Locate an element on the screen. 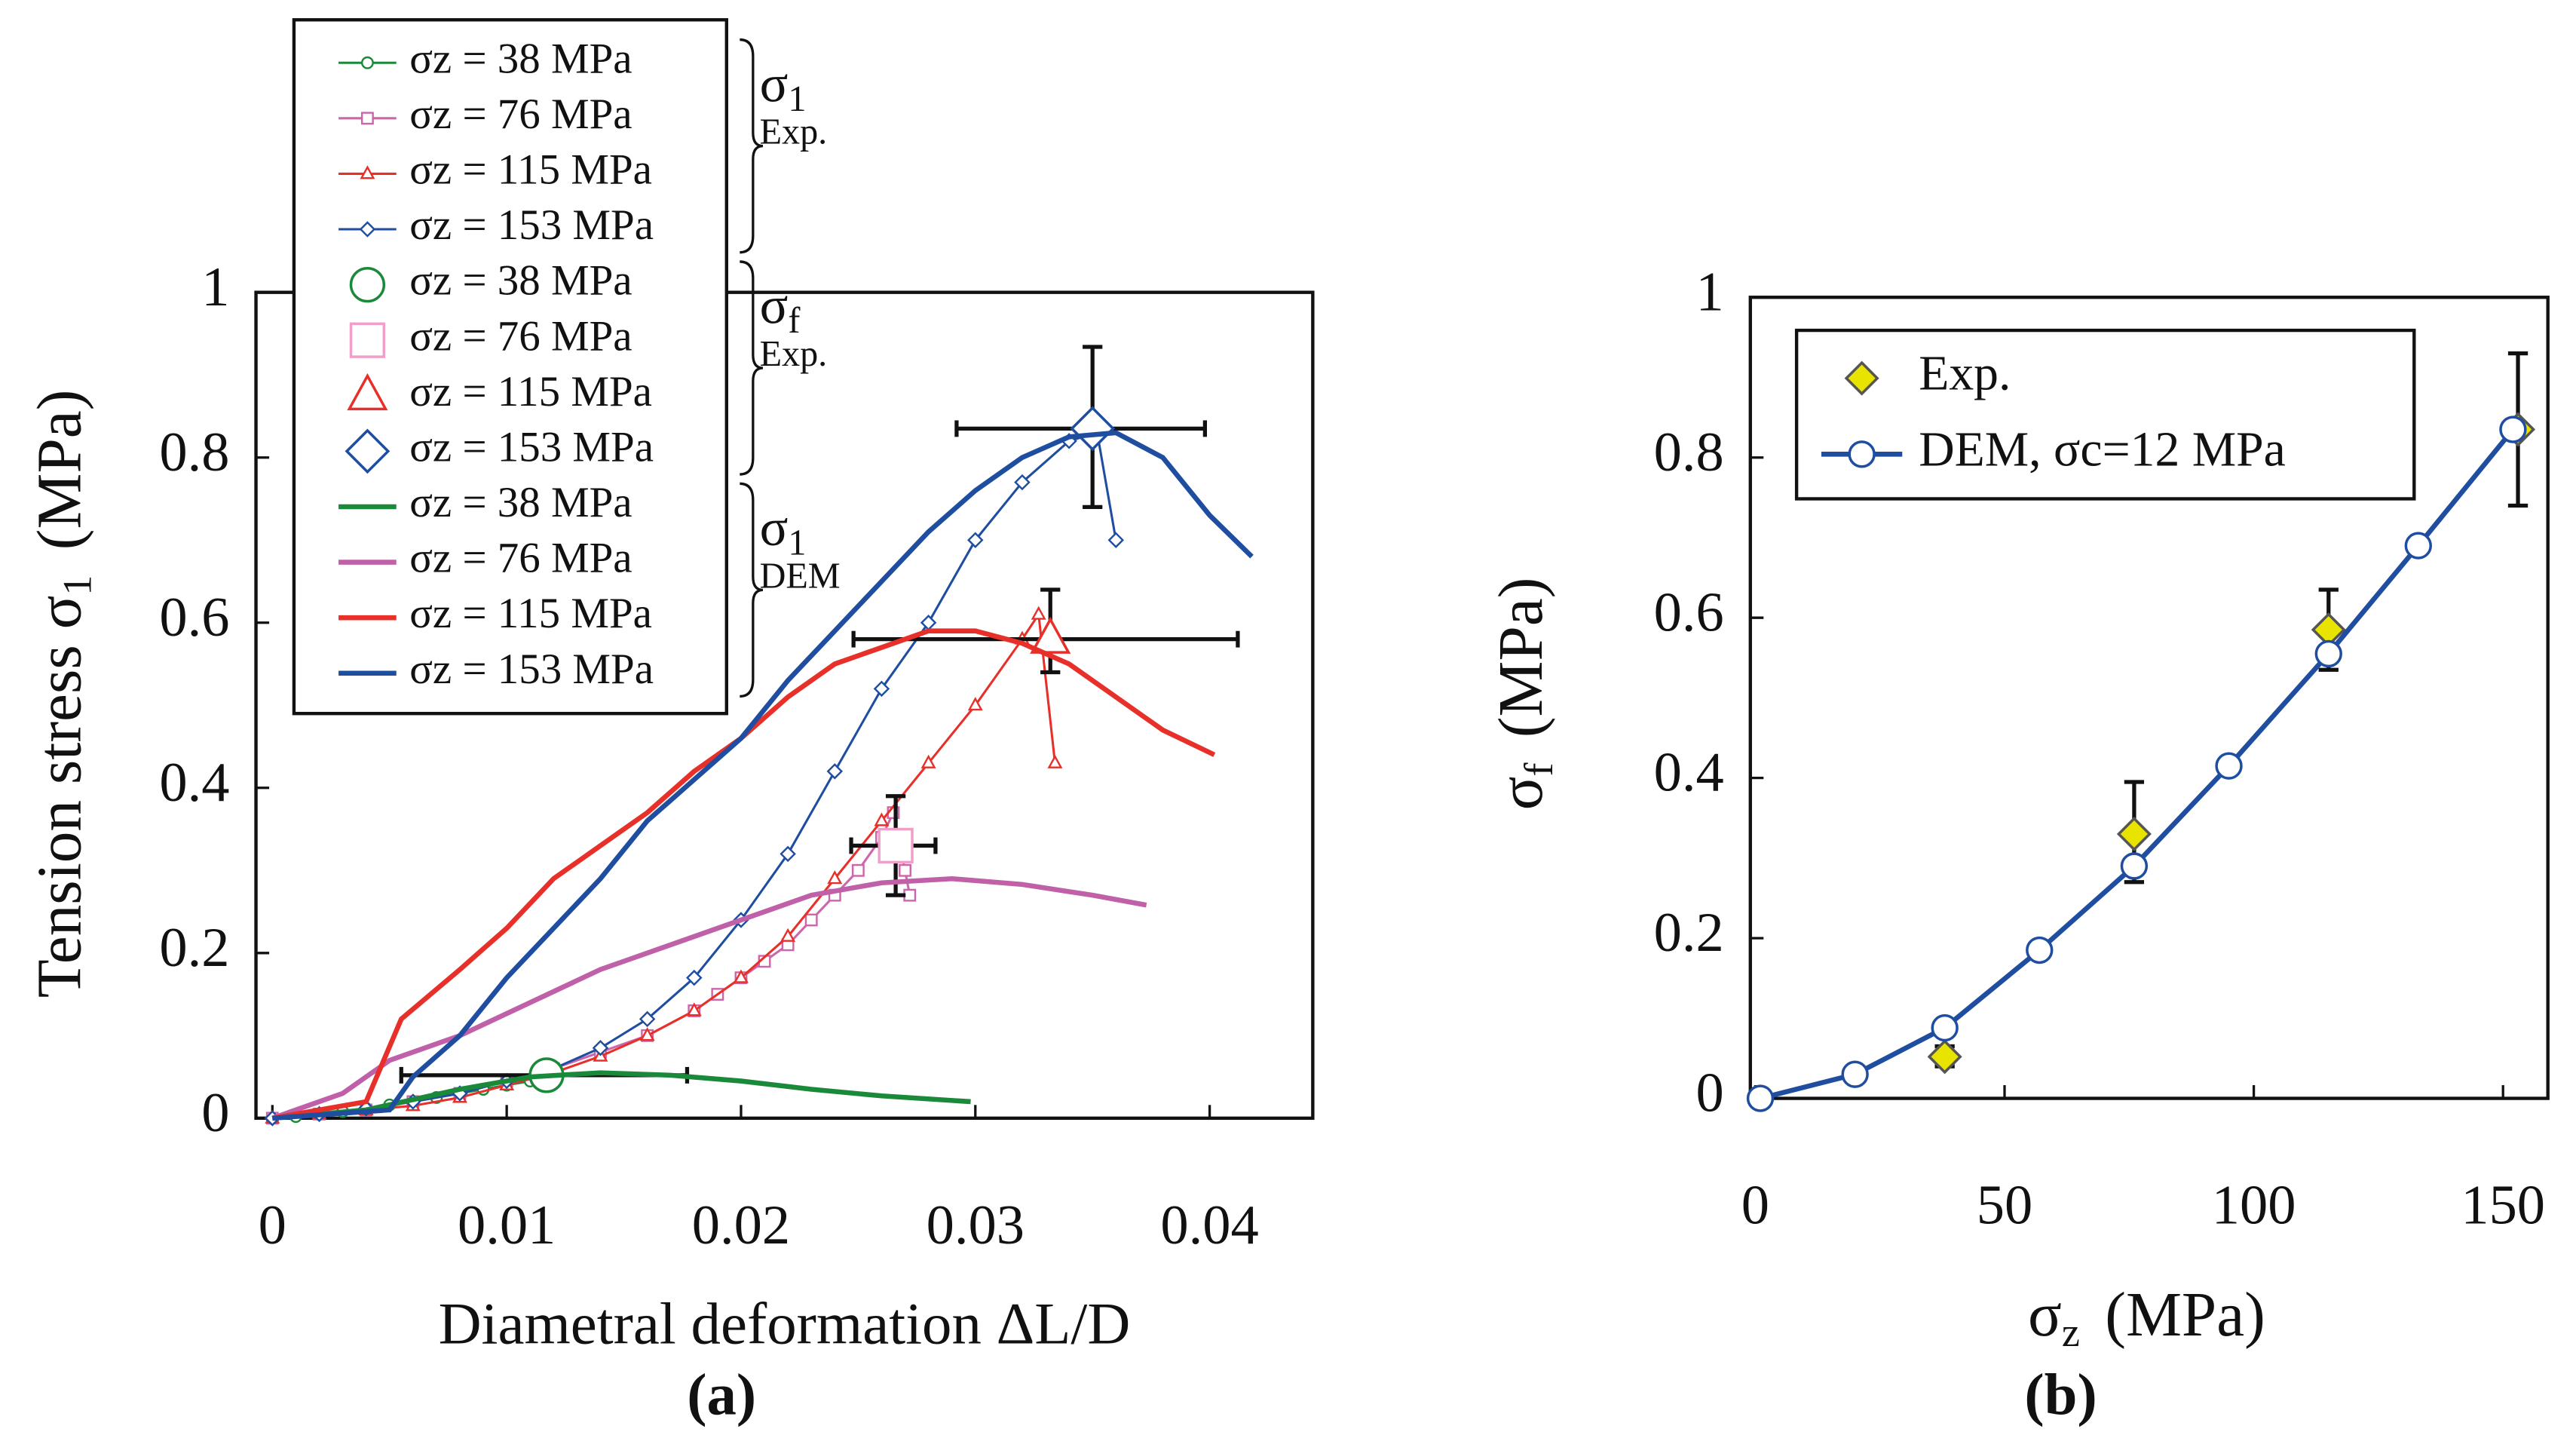  y-tick-label: 0 is located at coordinates (215, 1113).